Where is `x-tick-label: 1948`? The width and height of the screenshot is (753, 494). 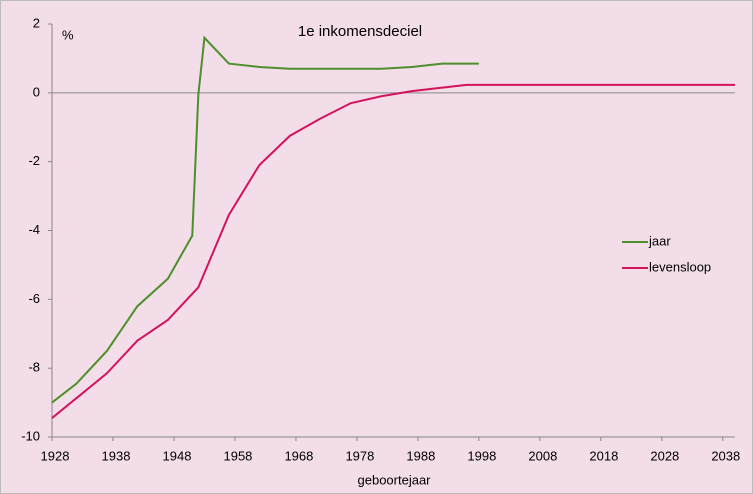
x-tick-label: 1948 is located at coordinates (177, 455).